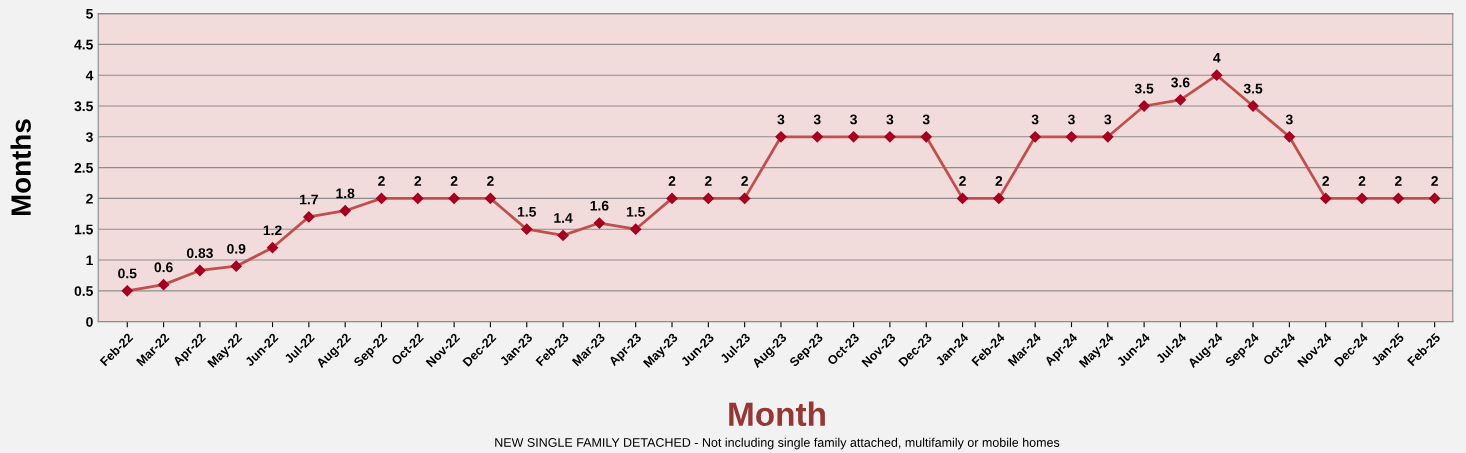 Image resolution: width=1466 pixels, height=453 pixels. What do you see at coordinates (89, 75) in the screenshot?
I see `y-tick-label: 4` at bounding box center [89, 75].